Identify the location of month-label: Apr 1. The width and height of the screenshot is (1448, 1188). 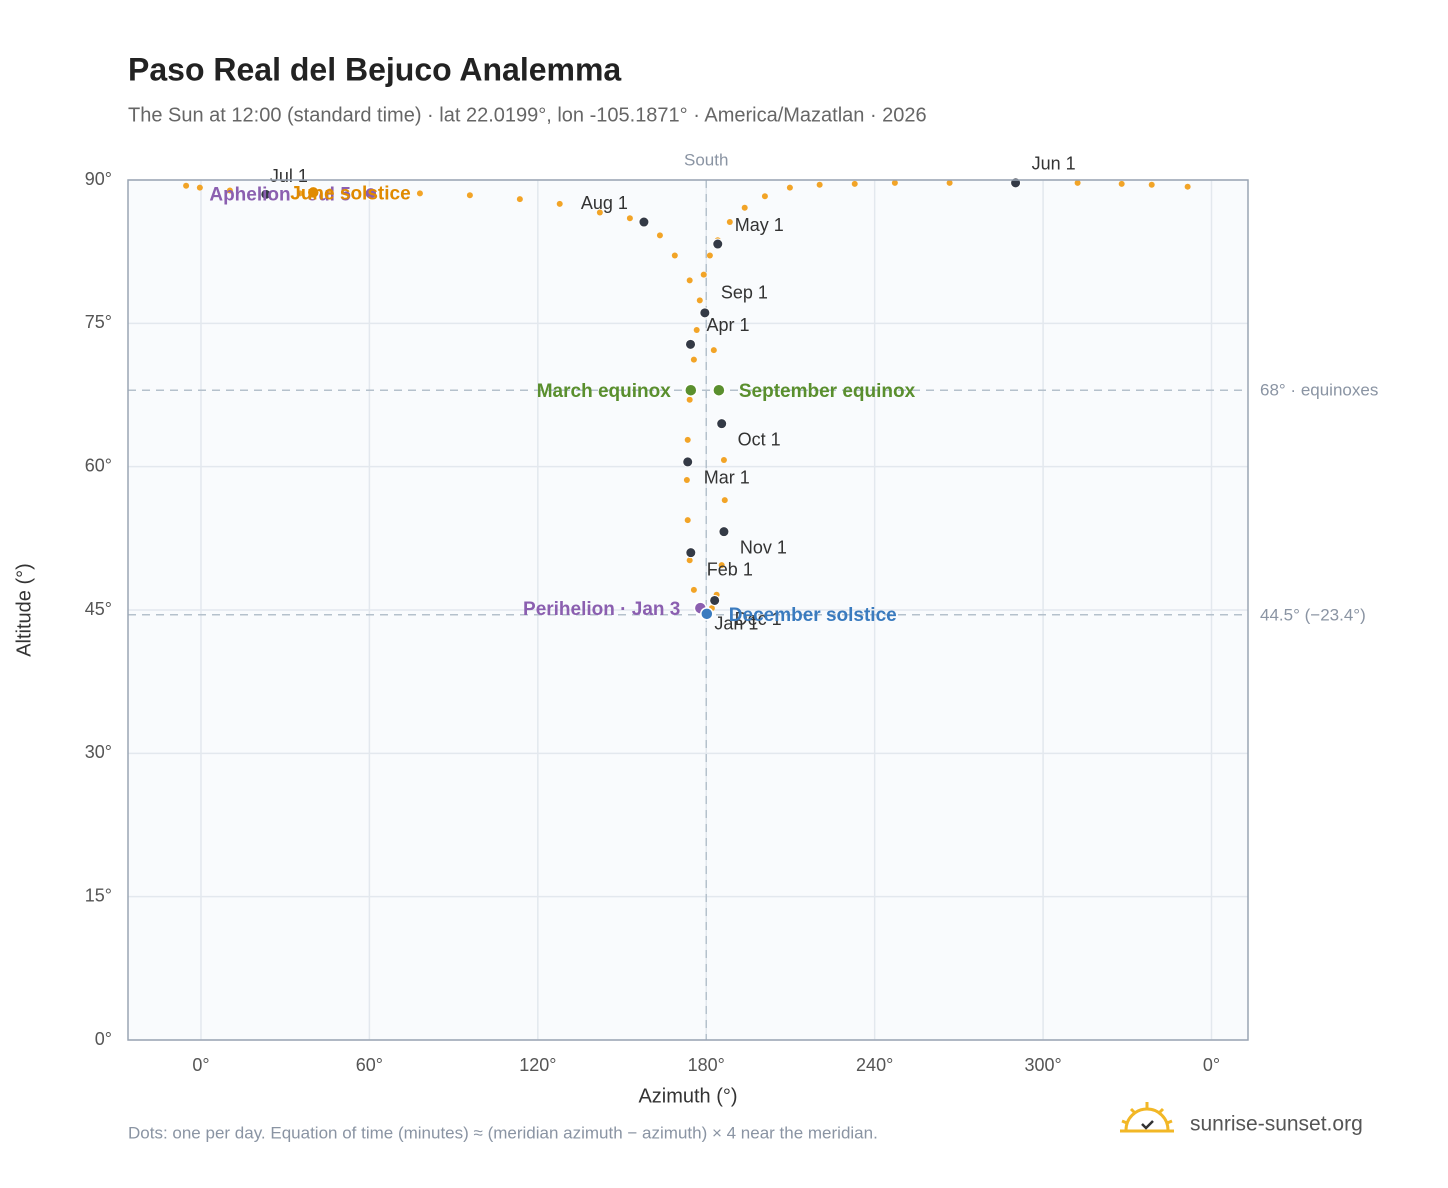
(728, 325).